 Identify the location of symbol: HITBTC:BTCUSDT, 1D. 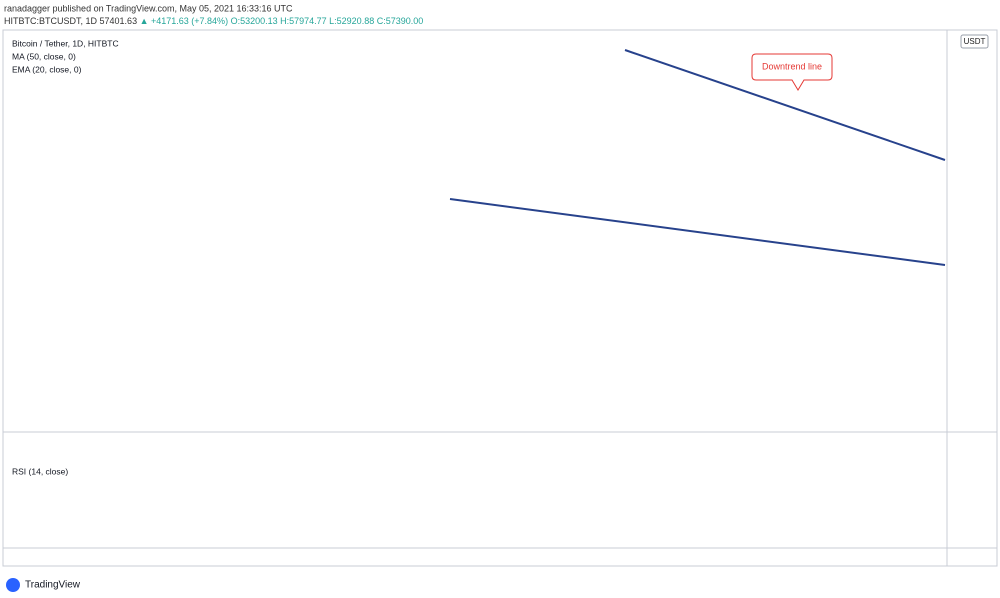
(51, 21).